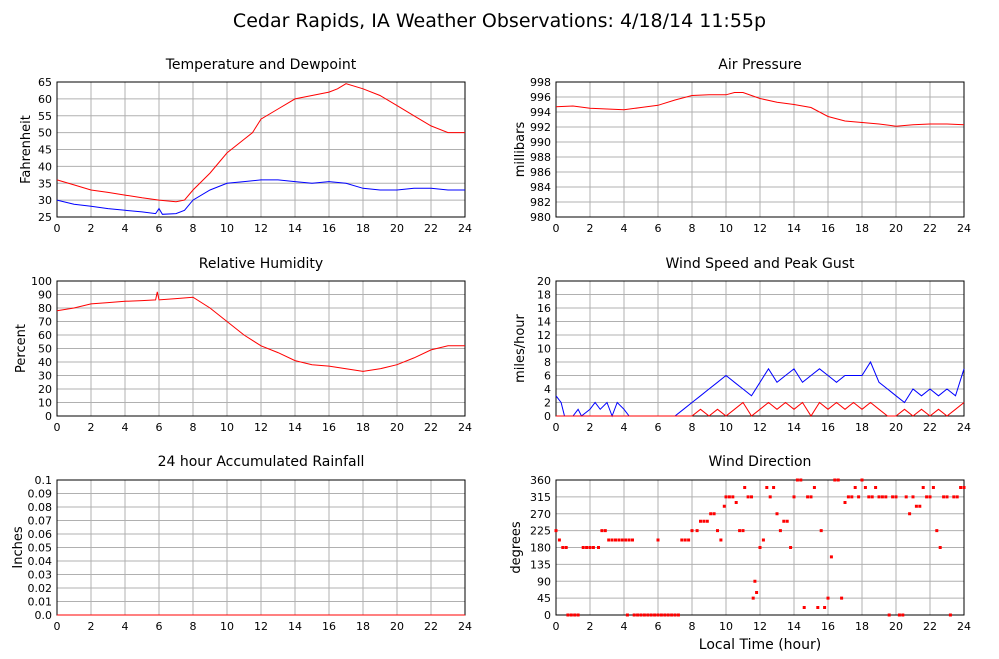  What do you see at coordinates (540, 202) in the screenshot?
I see `y-tick-label: 982` at bounding box center [540, 202].